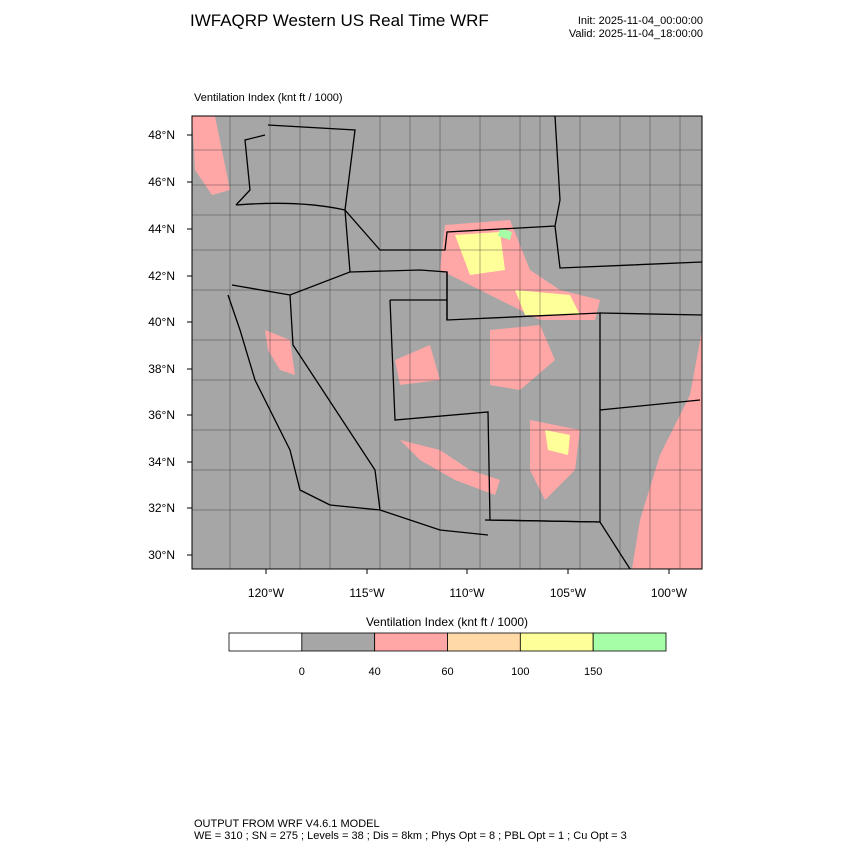  Describe the element at coordinates (287, 824) in the screenshot. I see `footer-line: OUTPUT FROM WRF V4.6.1 MODEL` at that location.